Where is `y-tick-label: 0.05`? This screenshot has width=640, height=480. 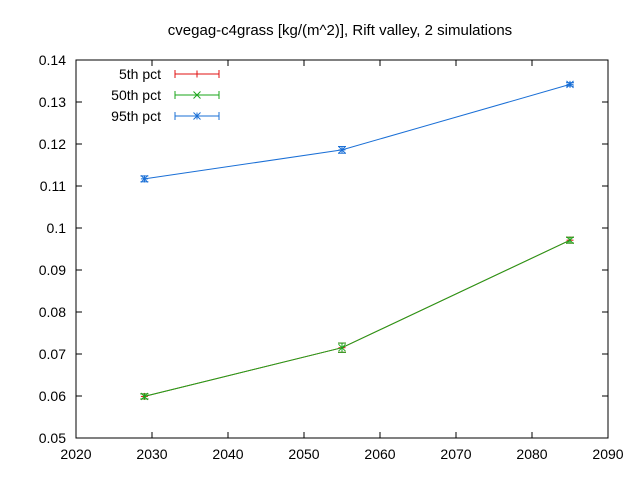 y-tick-label: 0.05 is located at coordinates (52, 438).